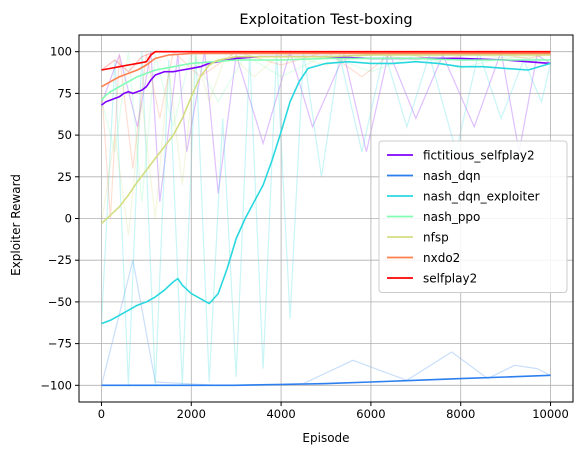 Image resolution: width=583 pixels, height=459 pixels. What do you see at coordinates (60, 344) in the screenshot?
I see `y-tick-label: −75` at bounding box center [60, 344].